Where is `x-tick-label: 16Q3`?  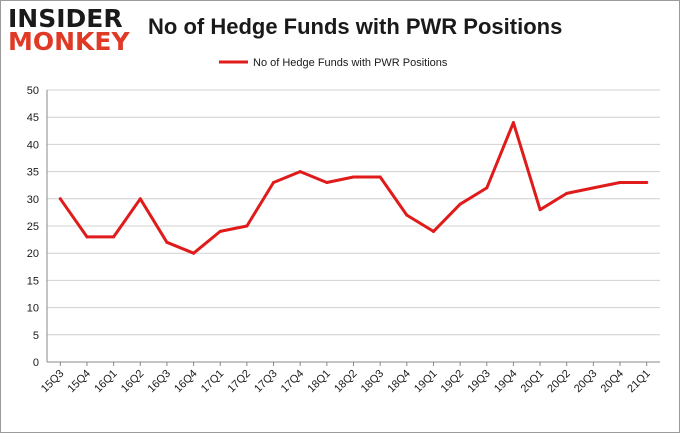 x-tick-label: 16Q3 is located at coordinates (160, 382).